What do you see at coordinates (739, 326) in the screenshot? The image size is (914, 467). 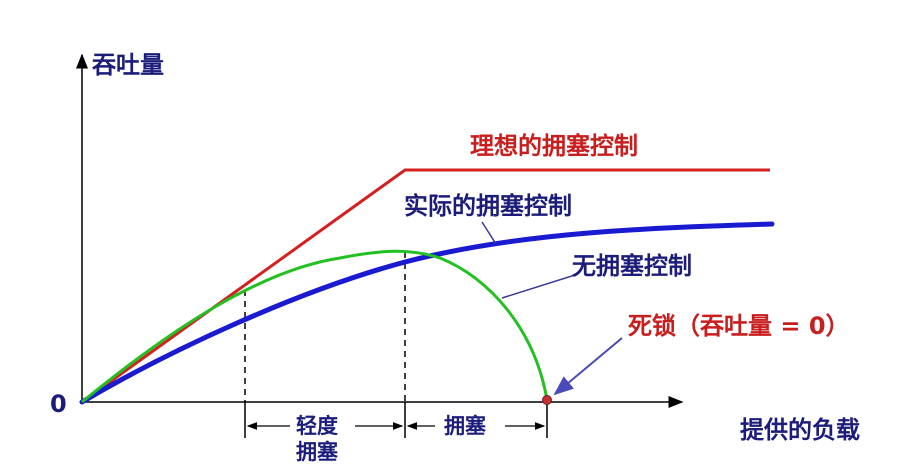 I see `deadlock-label: 死锁（吞吐量 = 0）` at bounding box center [739, 326].